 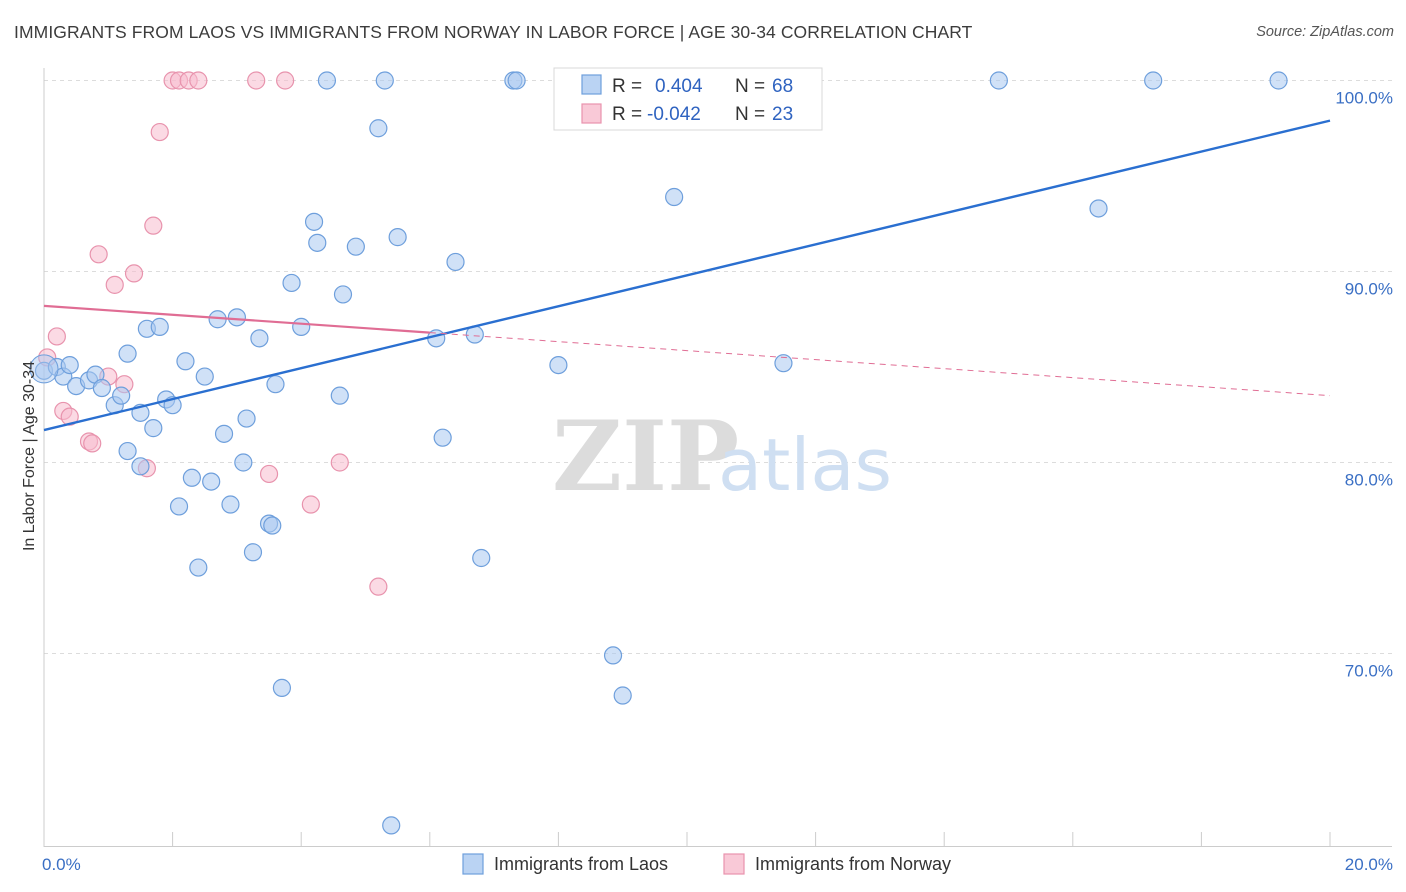 I want to click on source-label: Source: ZipAtlas.com, so click(x=1325, y=32).